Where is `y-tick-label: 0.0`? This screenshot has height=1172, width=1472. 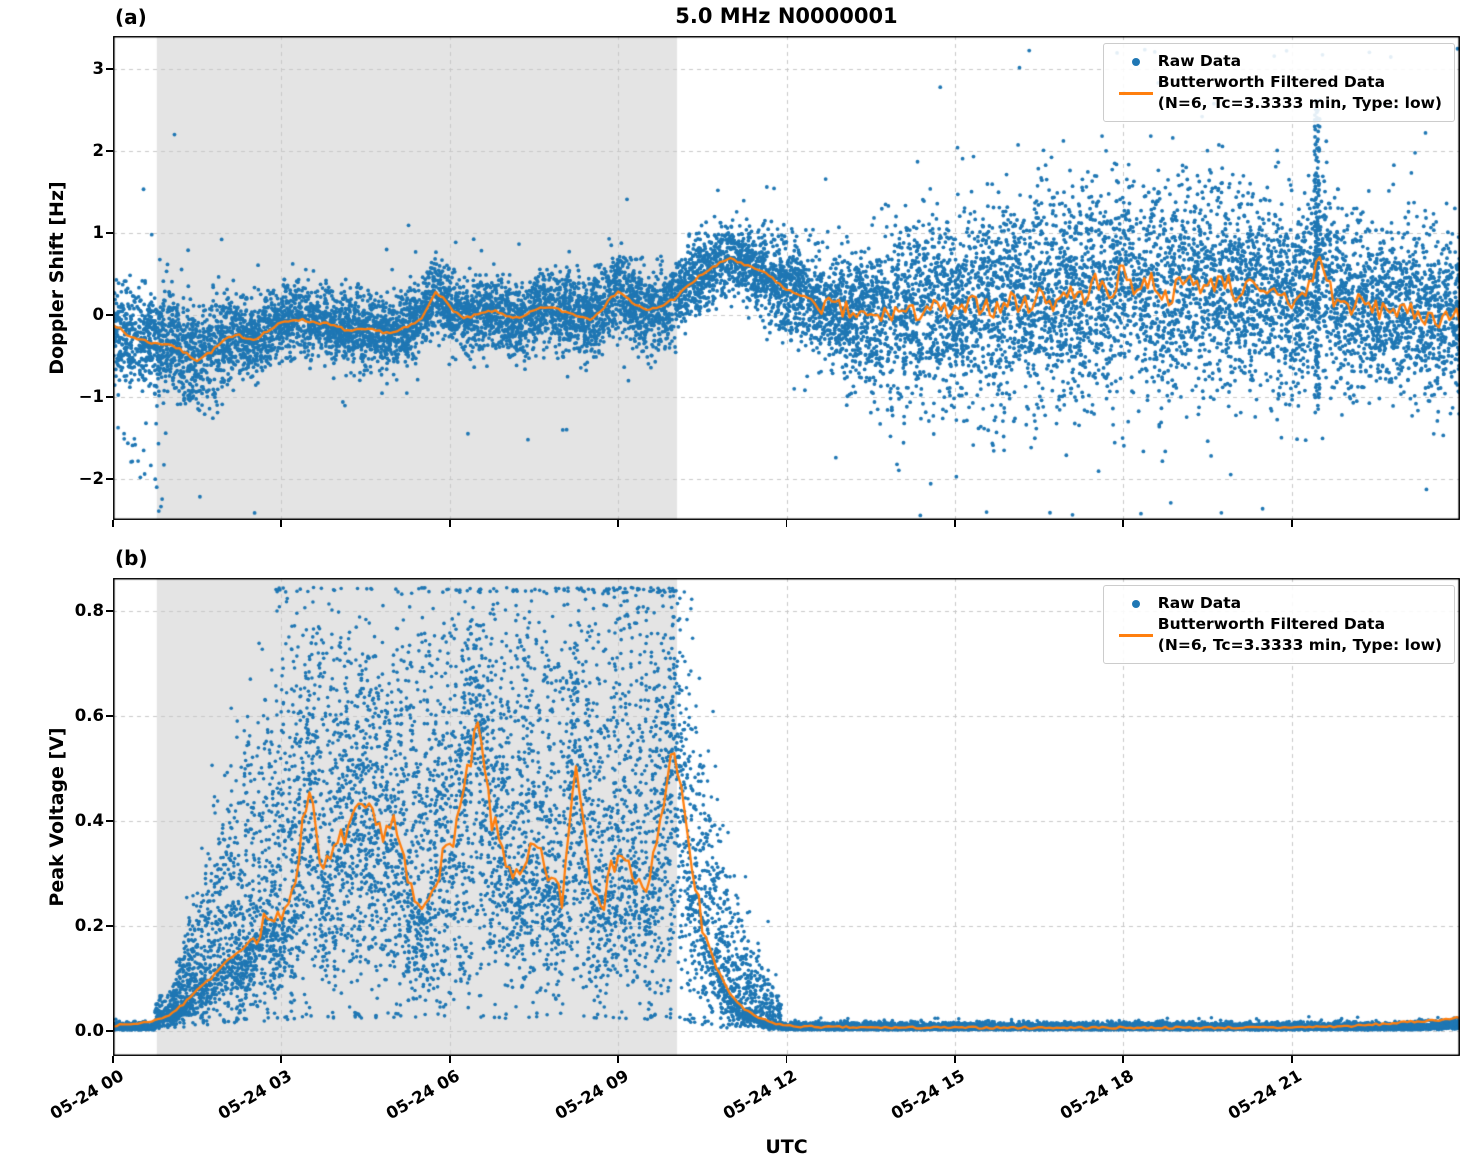 y-tick-label: 0.0 is located at coordinates (89, 1030).